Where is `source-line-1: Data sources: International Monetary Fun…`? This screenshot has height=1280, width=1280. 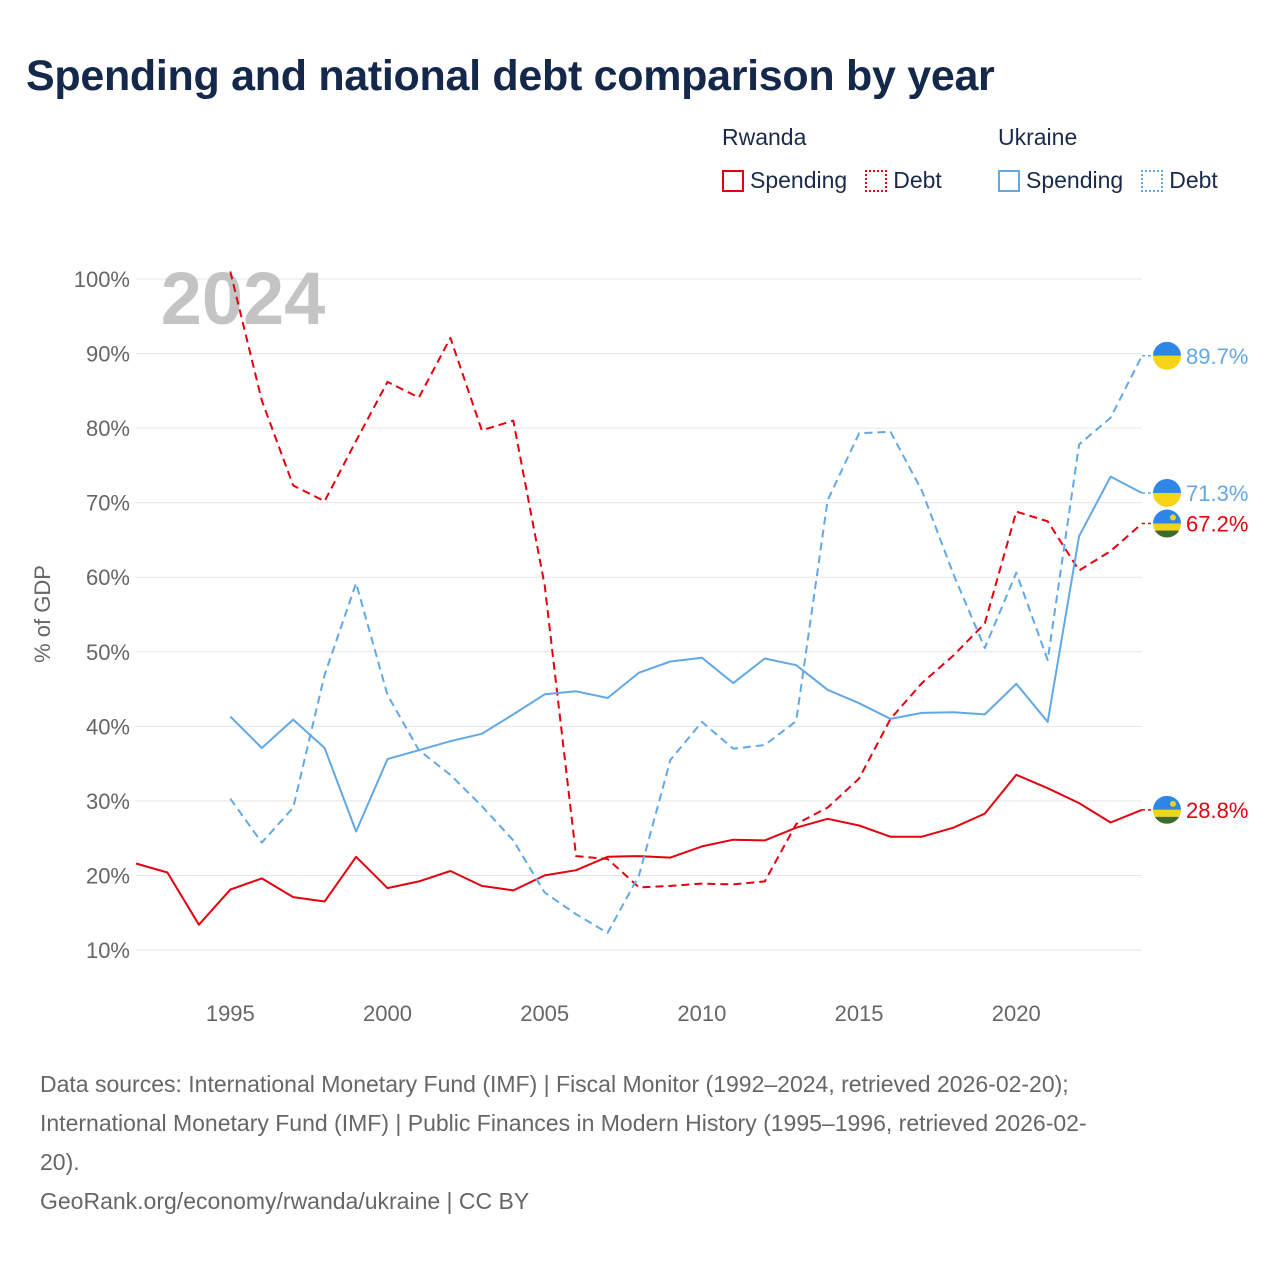
source-line-1: Data sources: International Monetary Fun… is located at coordinates (554, 1084).